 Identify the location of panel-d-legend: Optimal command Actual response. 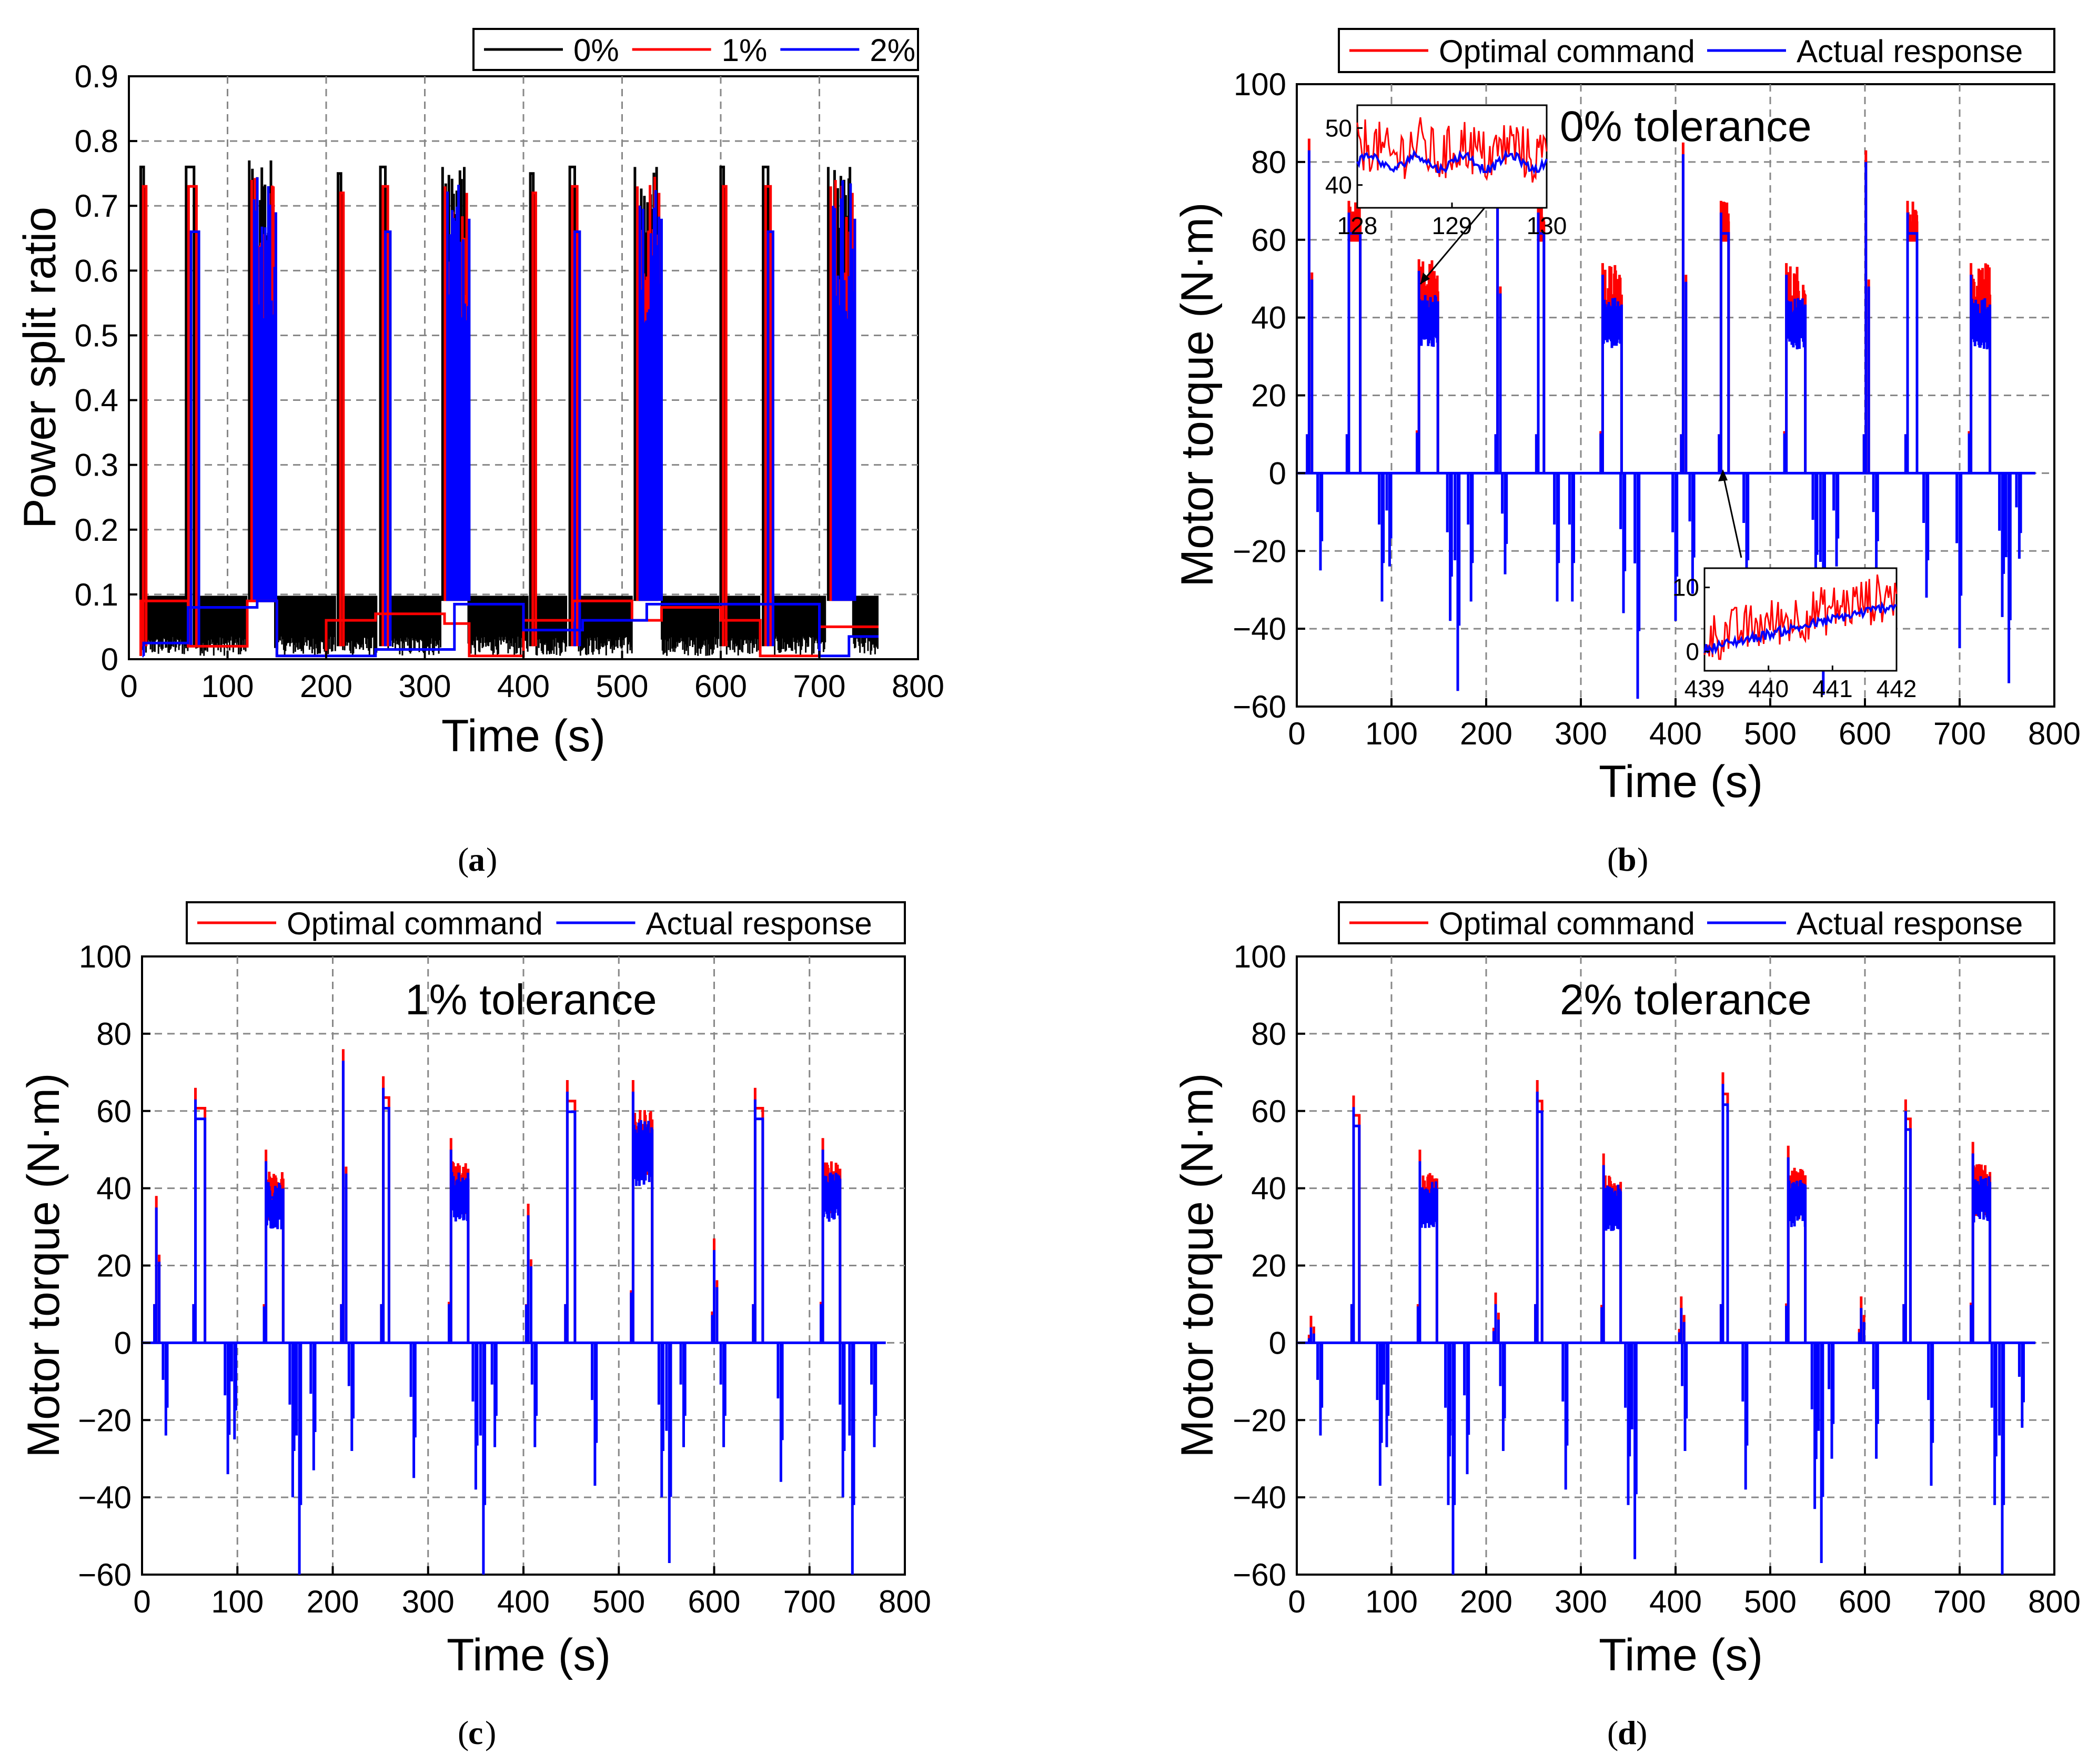
(1696, 922).